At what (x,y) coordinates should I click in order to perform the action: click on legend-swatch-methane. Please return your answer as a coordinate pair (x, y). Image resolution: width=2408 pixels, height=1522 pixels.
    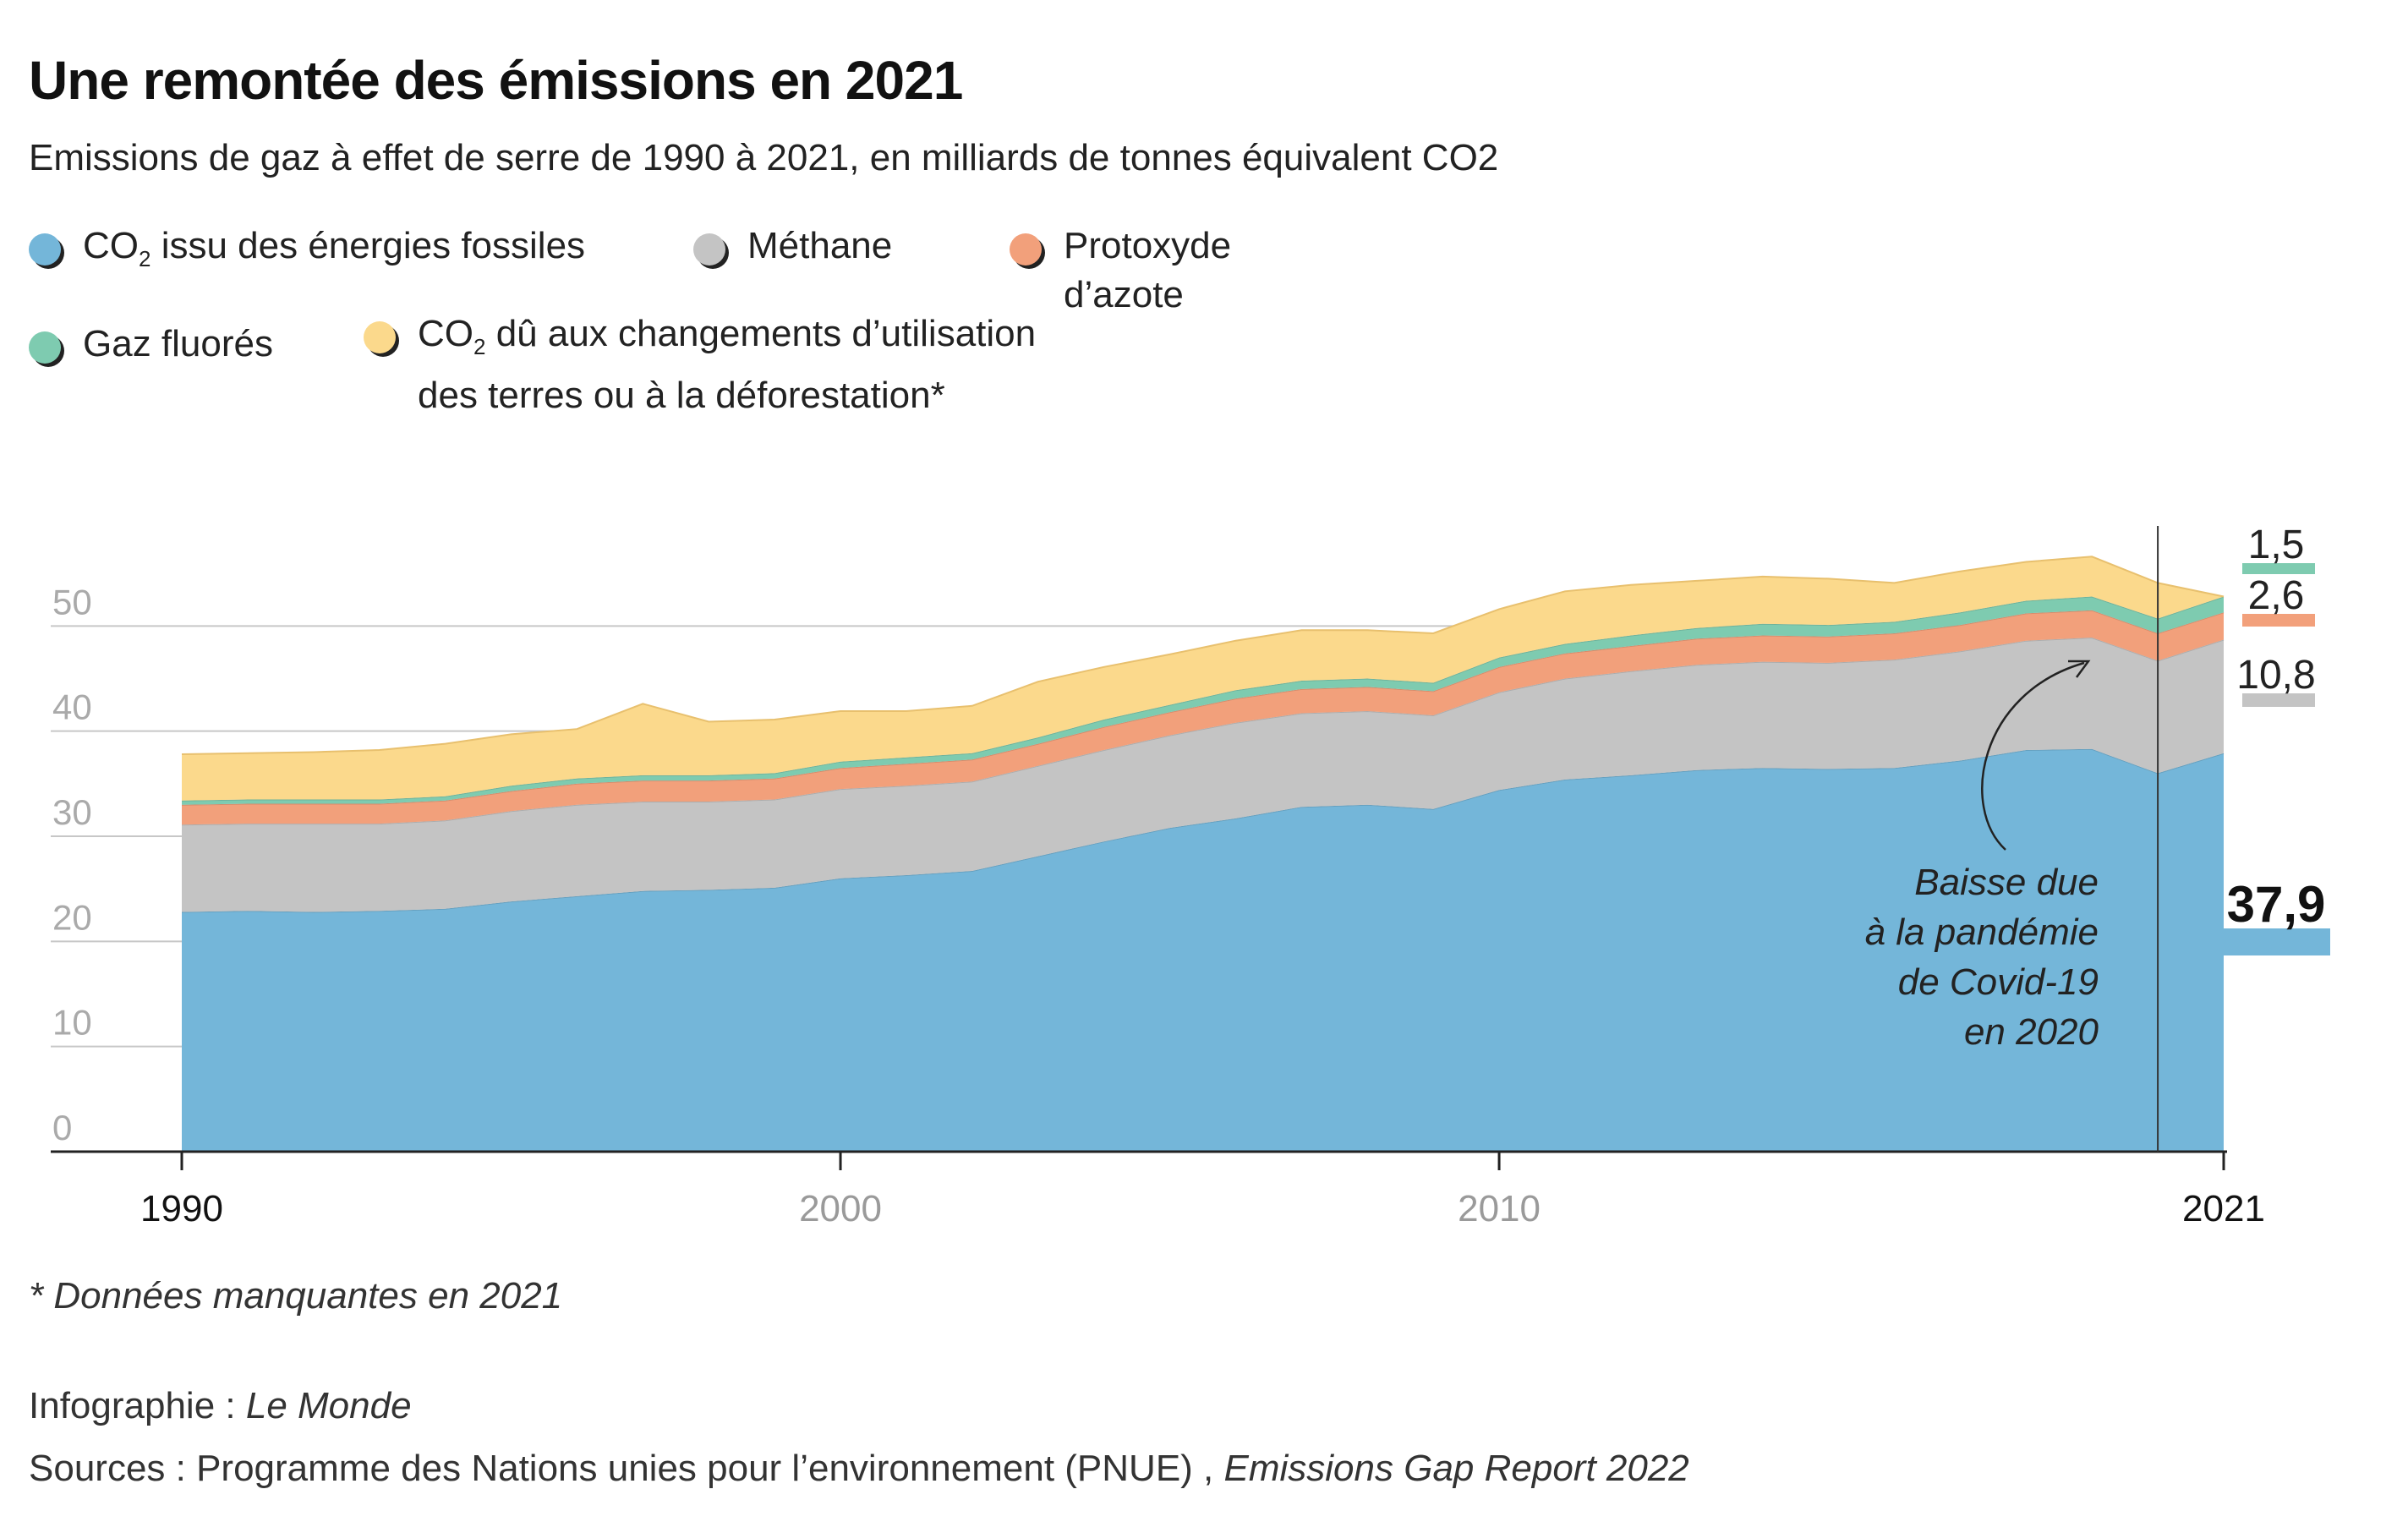
    Looking at the image, I should click on (709, 249).